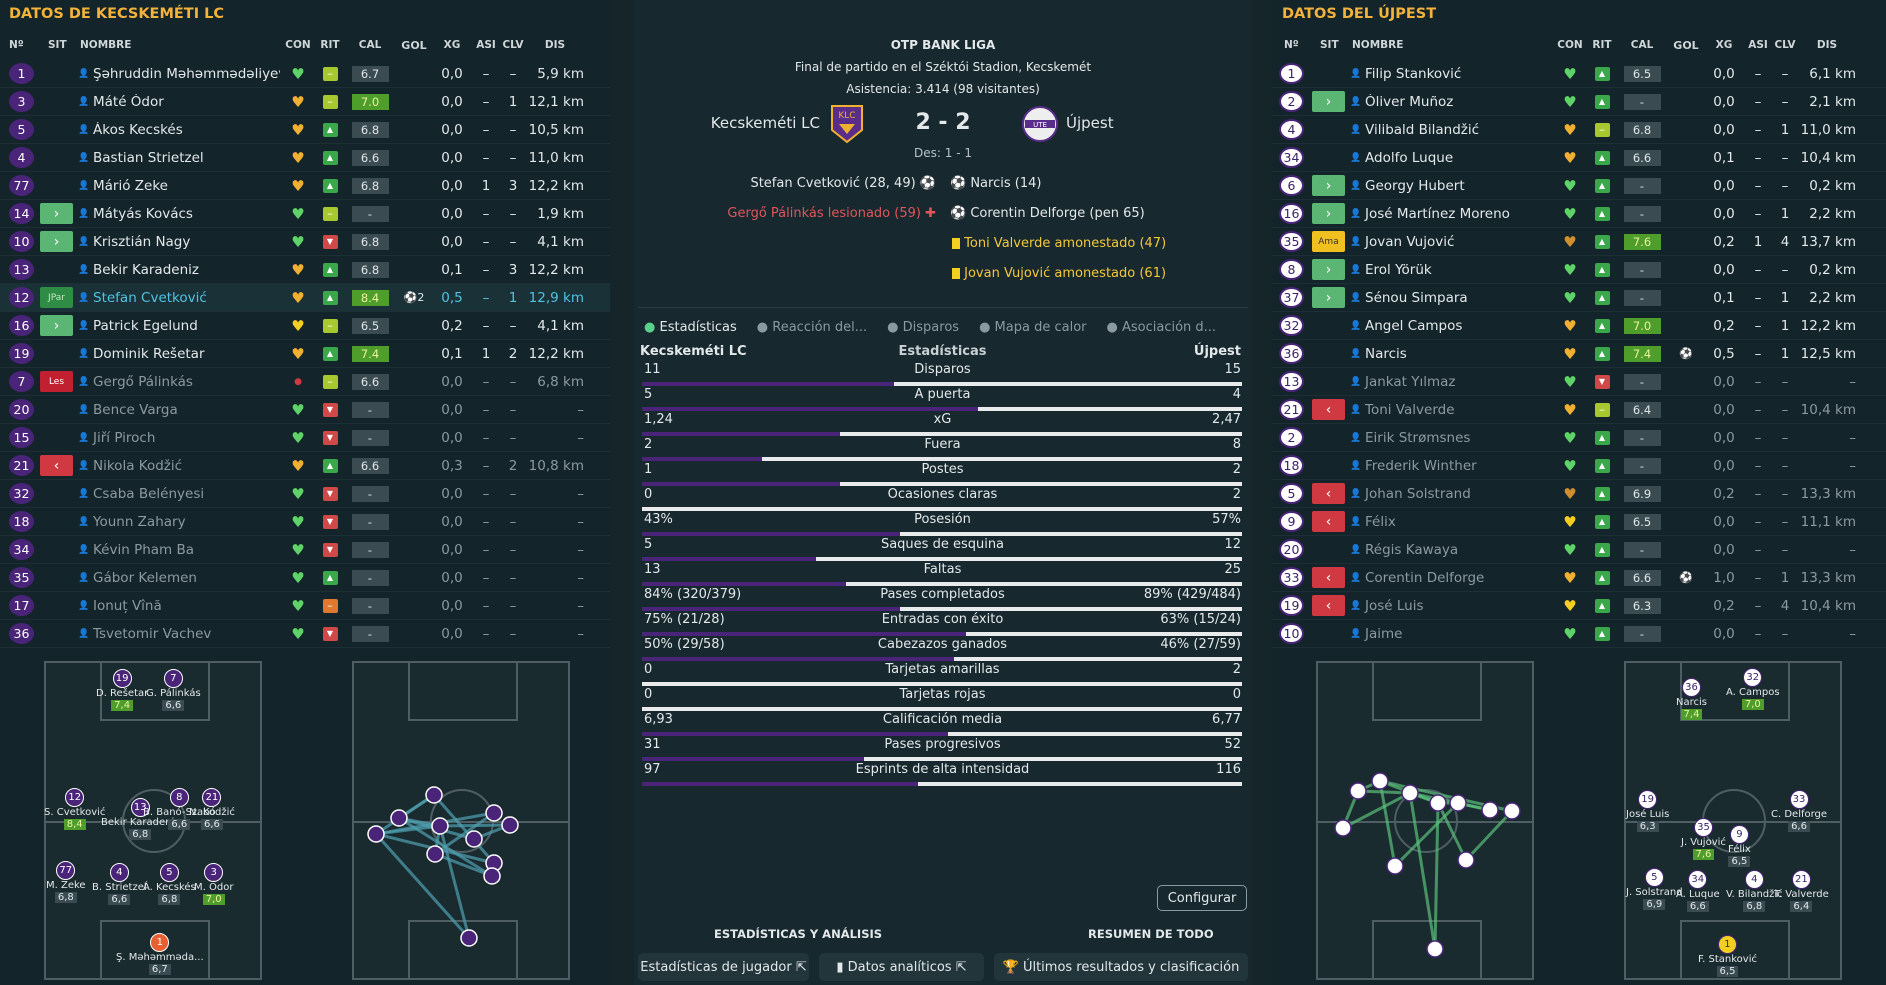  Describe the element at coordinates (1451, 606) in the screenshot. I see `player-name-cell: 👤 José Luis` at that location.